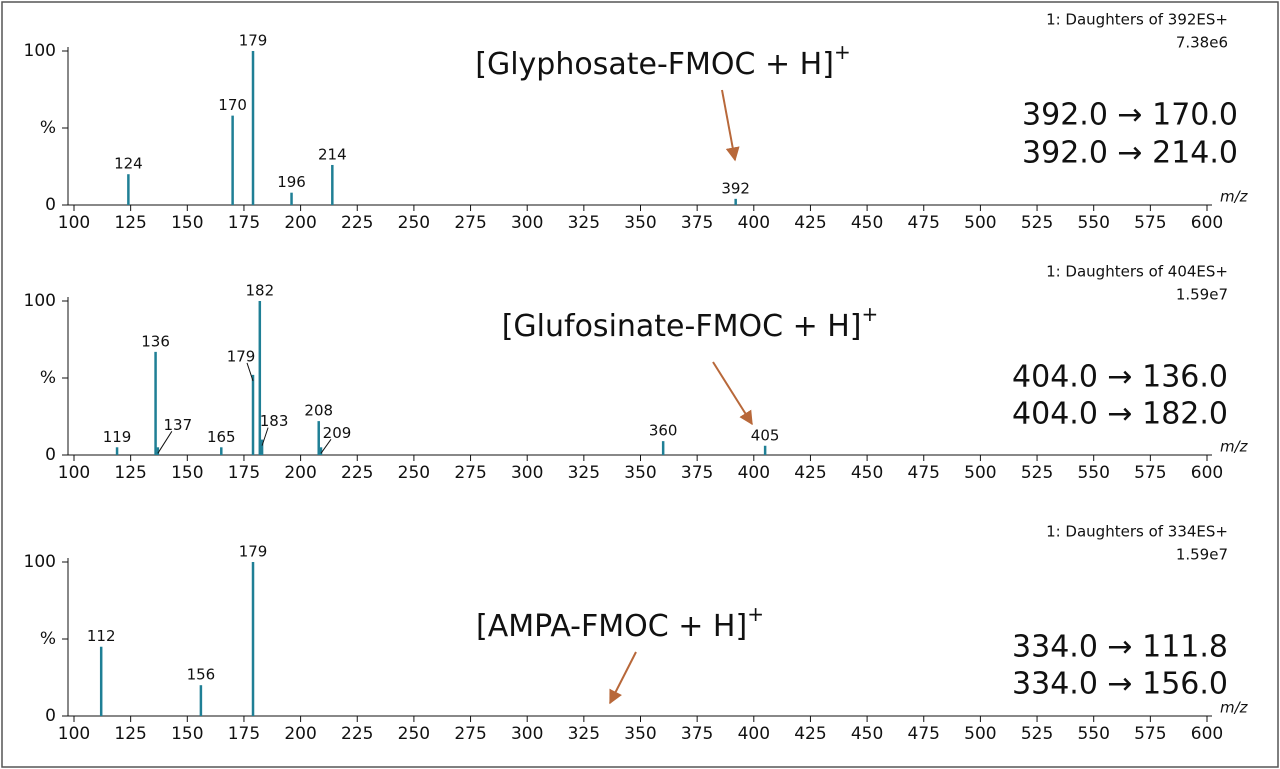 This screenshot has width=1280, height=769. Describe the element at coordinates (337, 433) in the screenshot. I see `peak-label: 209` at that location.